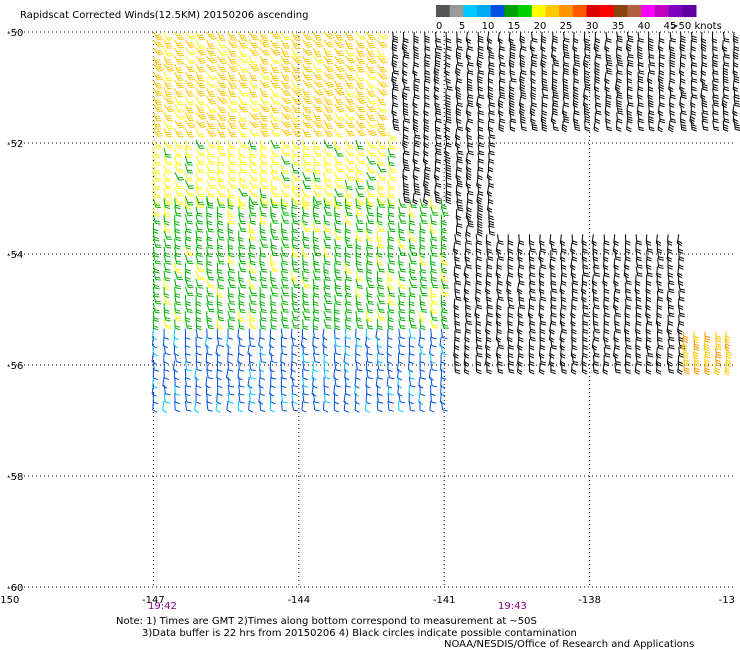 The height and width of the screenshot is (650, 740). What do you see at coordinates (15, 255) in the screenshot?
I see `y-tick-label: -54` at bounding box center [15, 255].